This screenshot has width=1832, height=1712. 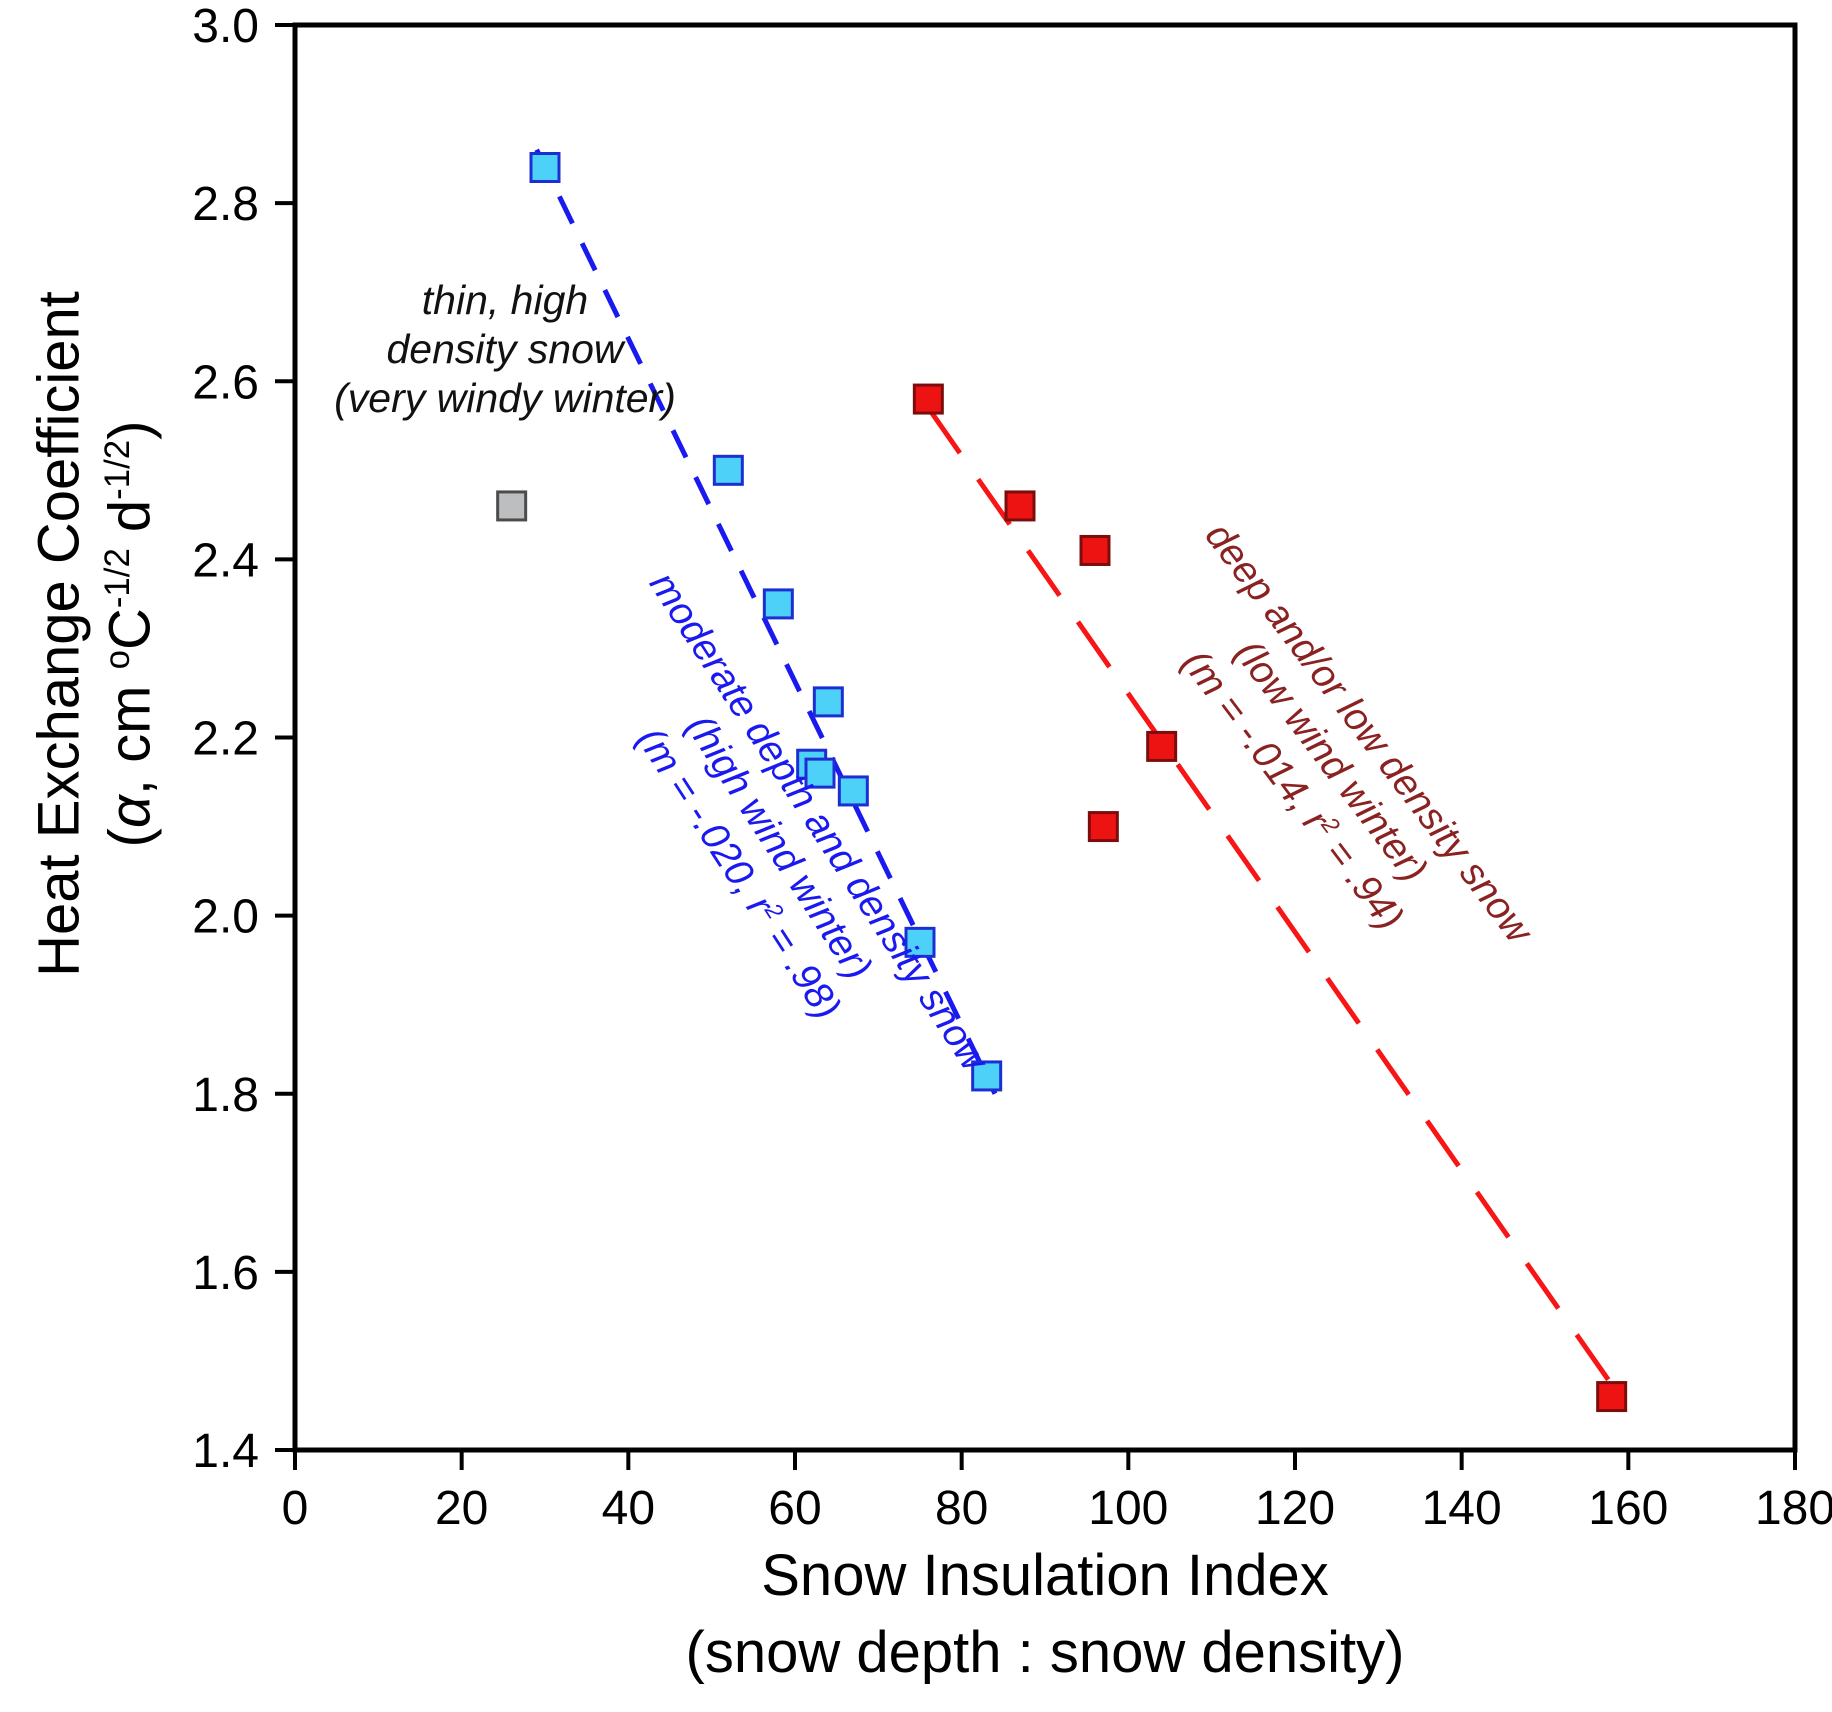 I want to click on x-tick-label: 120, so click(x=1295, y=1508).